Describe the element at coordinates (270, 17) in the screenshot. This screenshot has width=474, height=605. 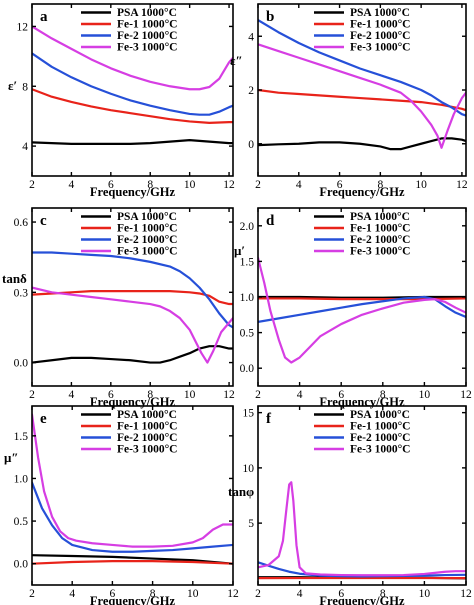
I see `panel-letter: b` at that location.